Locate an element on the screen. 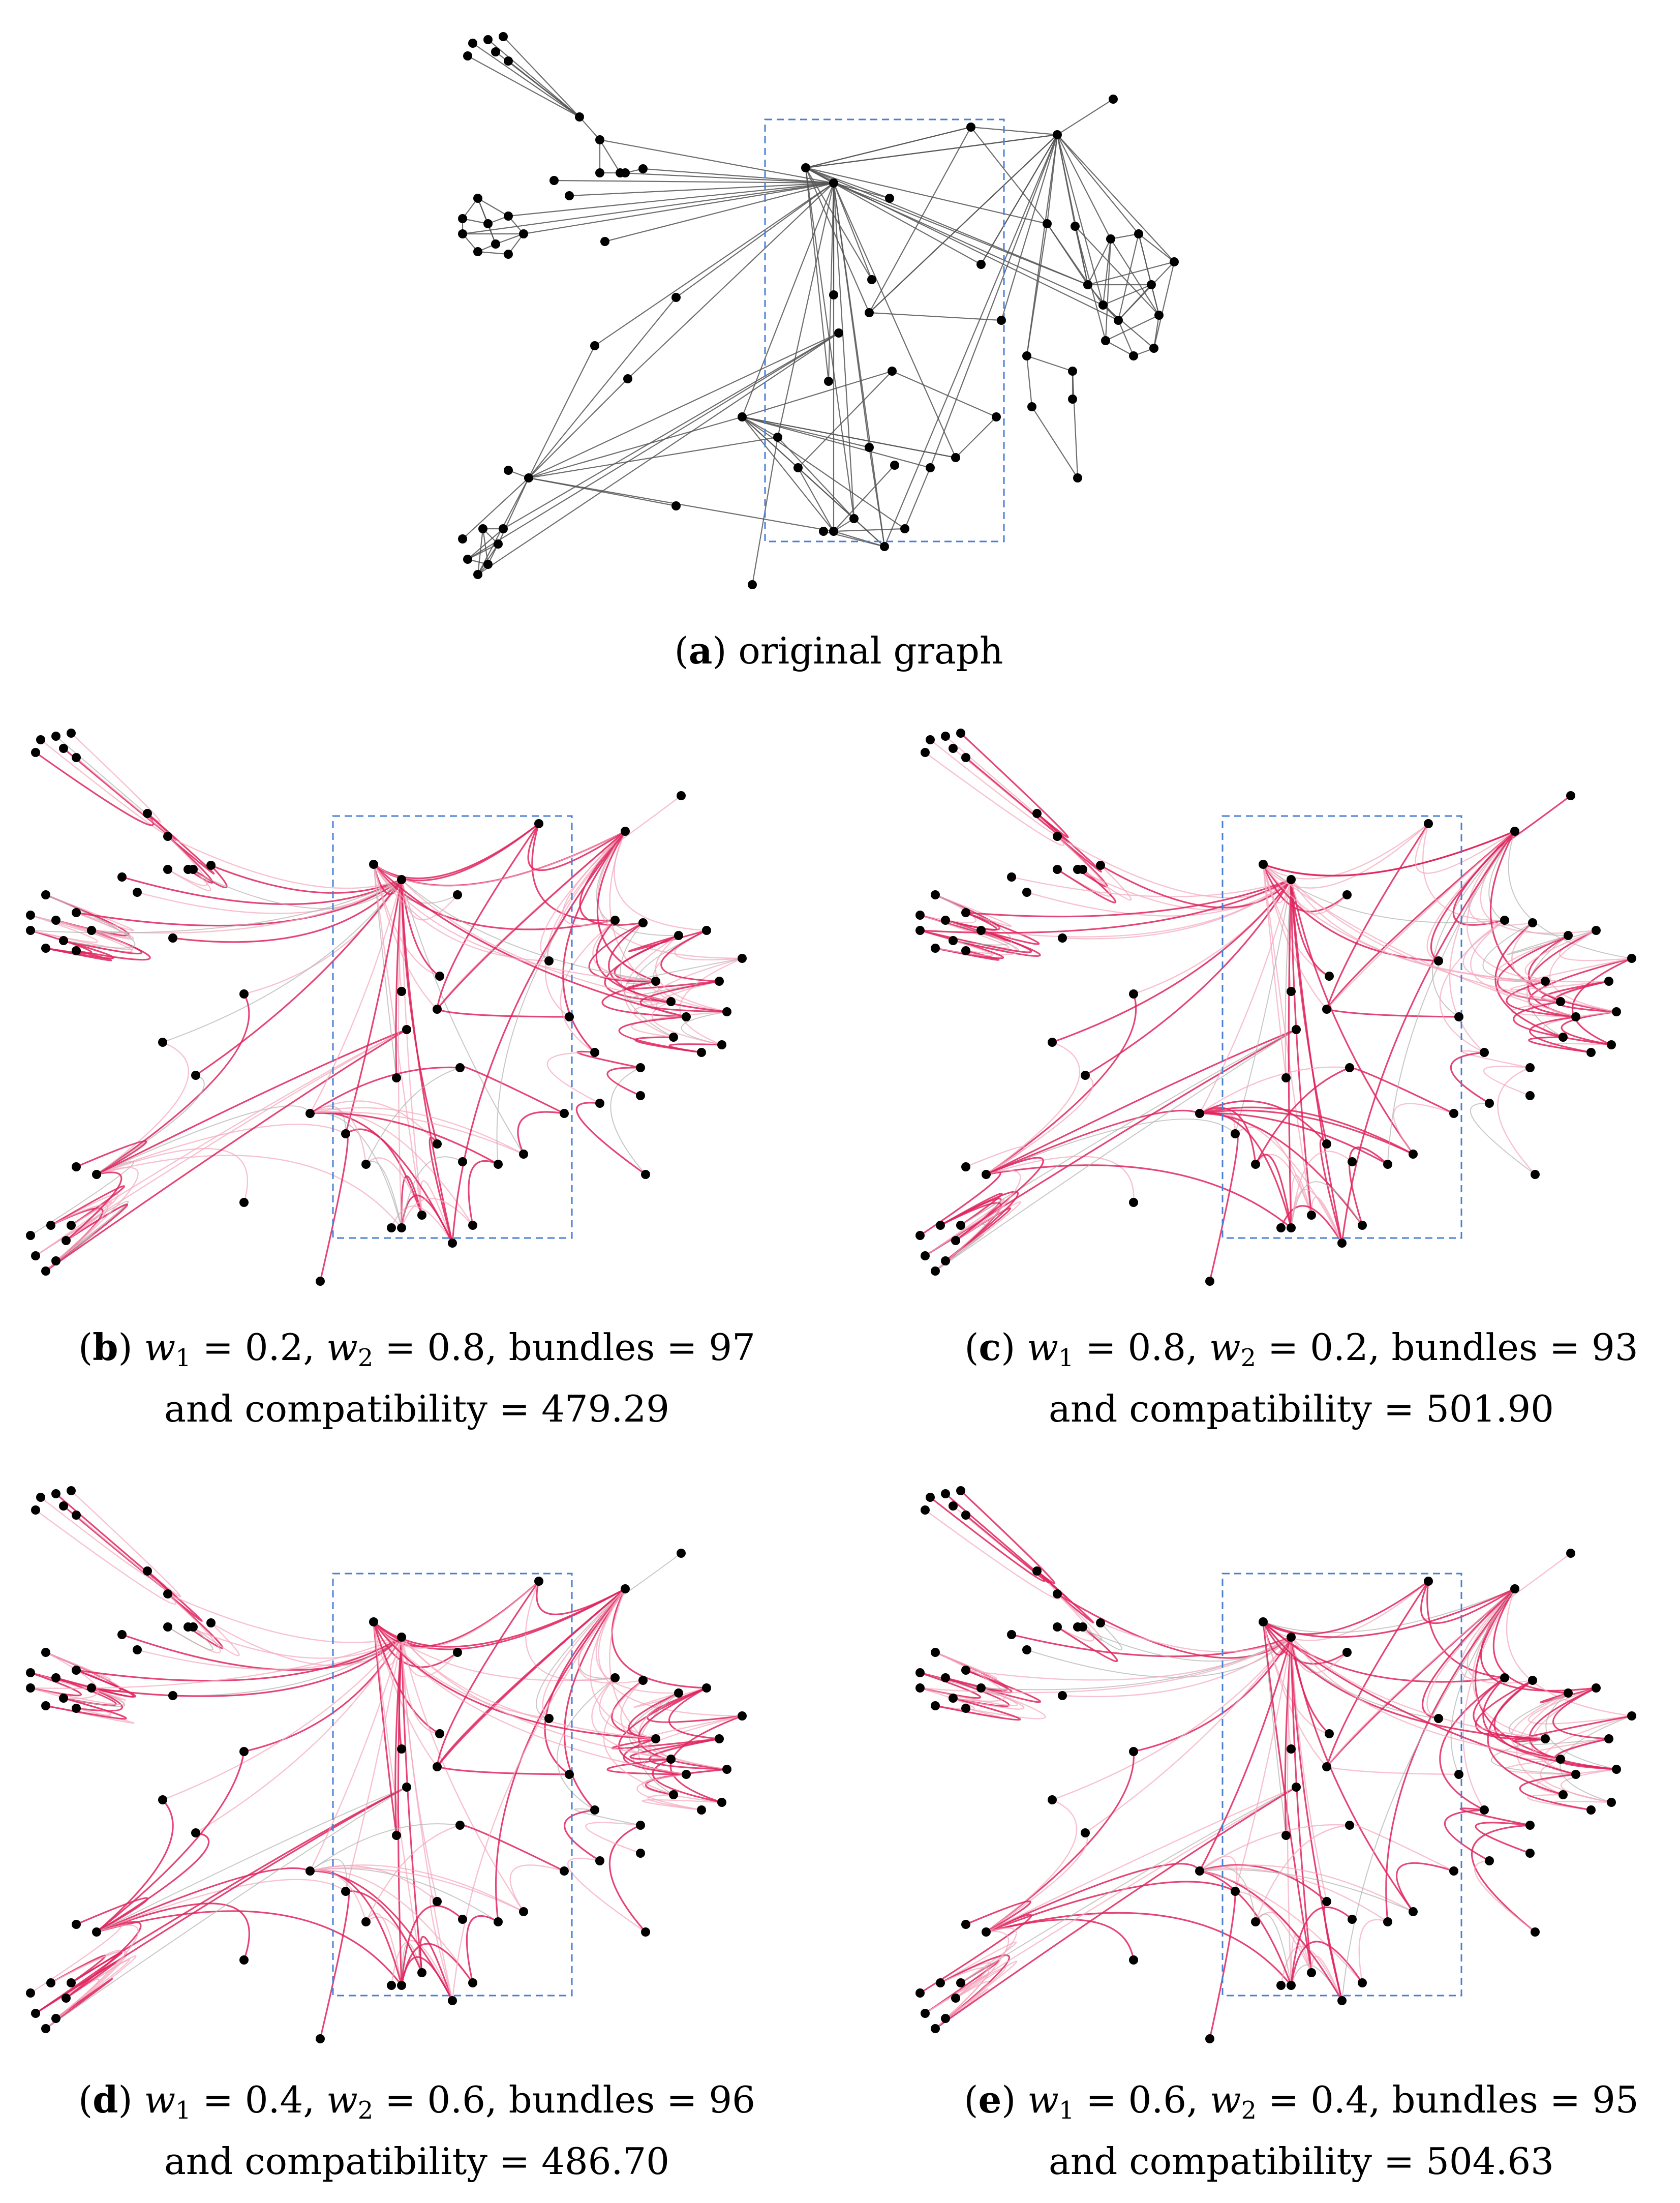 The width and height of the screenshot is (1680, 2203). panel-a is located at coordinates (818, 320).